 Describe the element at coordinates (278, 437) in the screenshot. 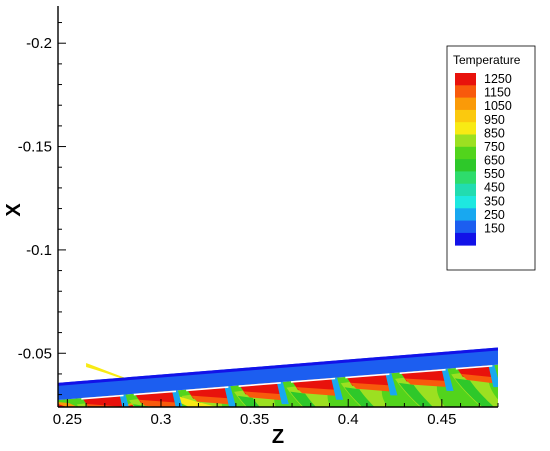

I see `x-axis-title: Z` at that location.